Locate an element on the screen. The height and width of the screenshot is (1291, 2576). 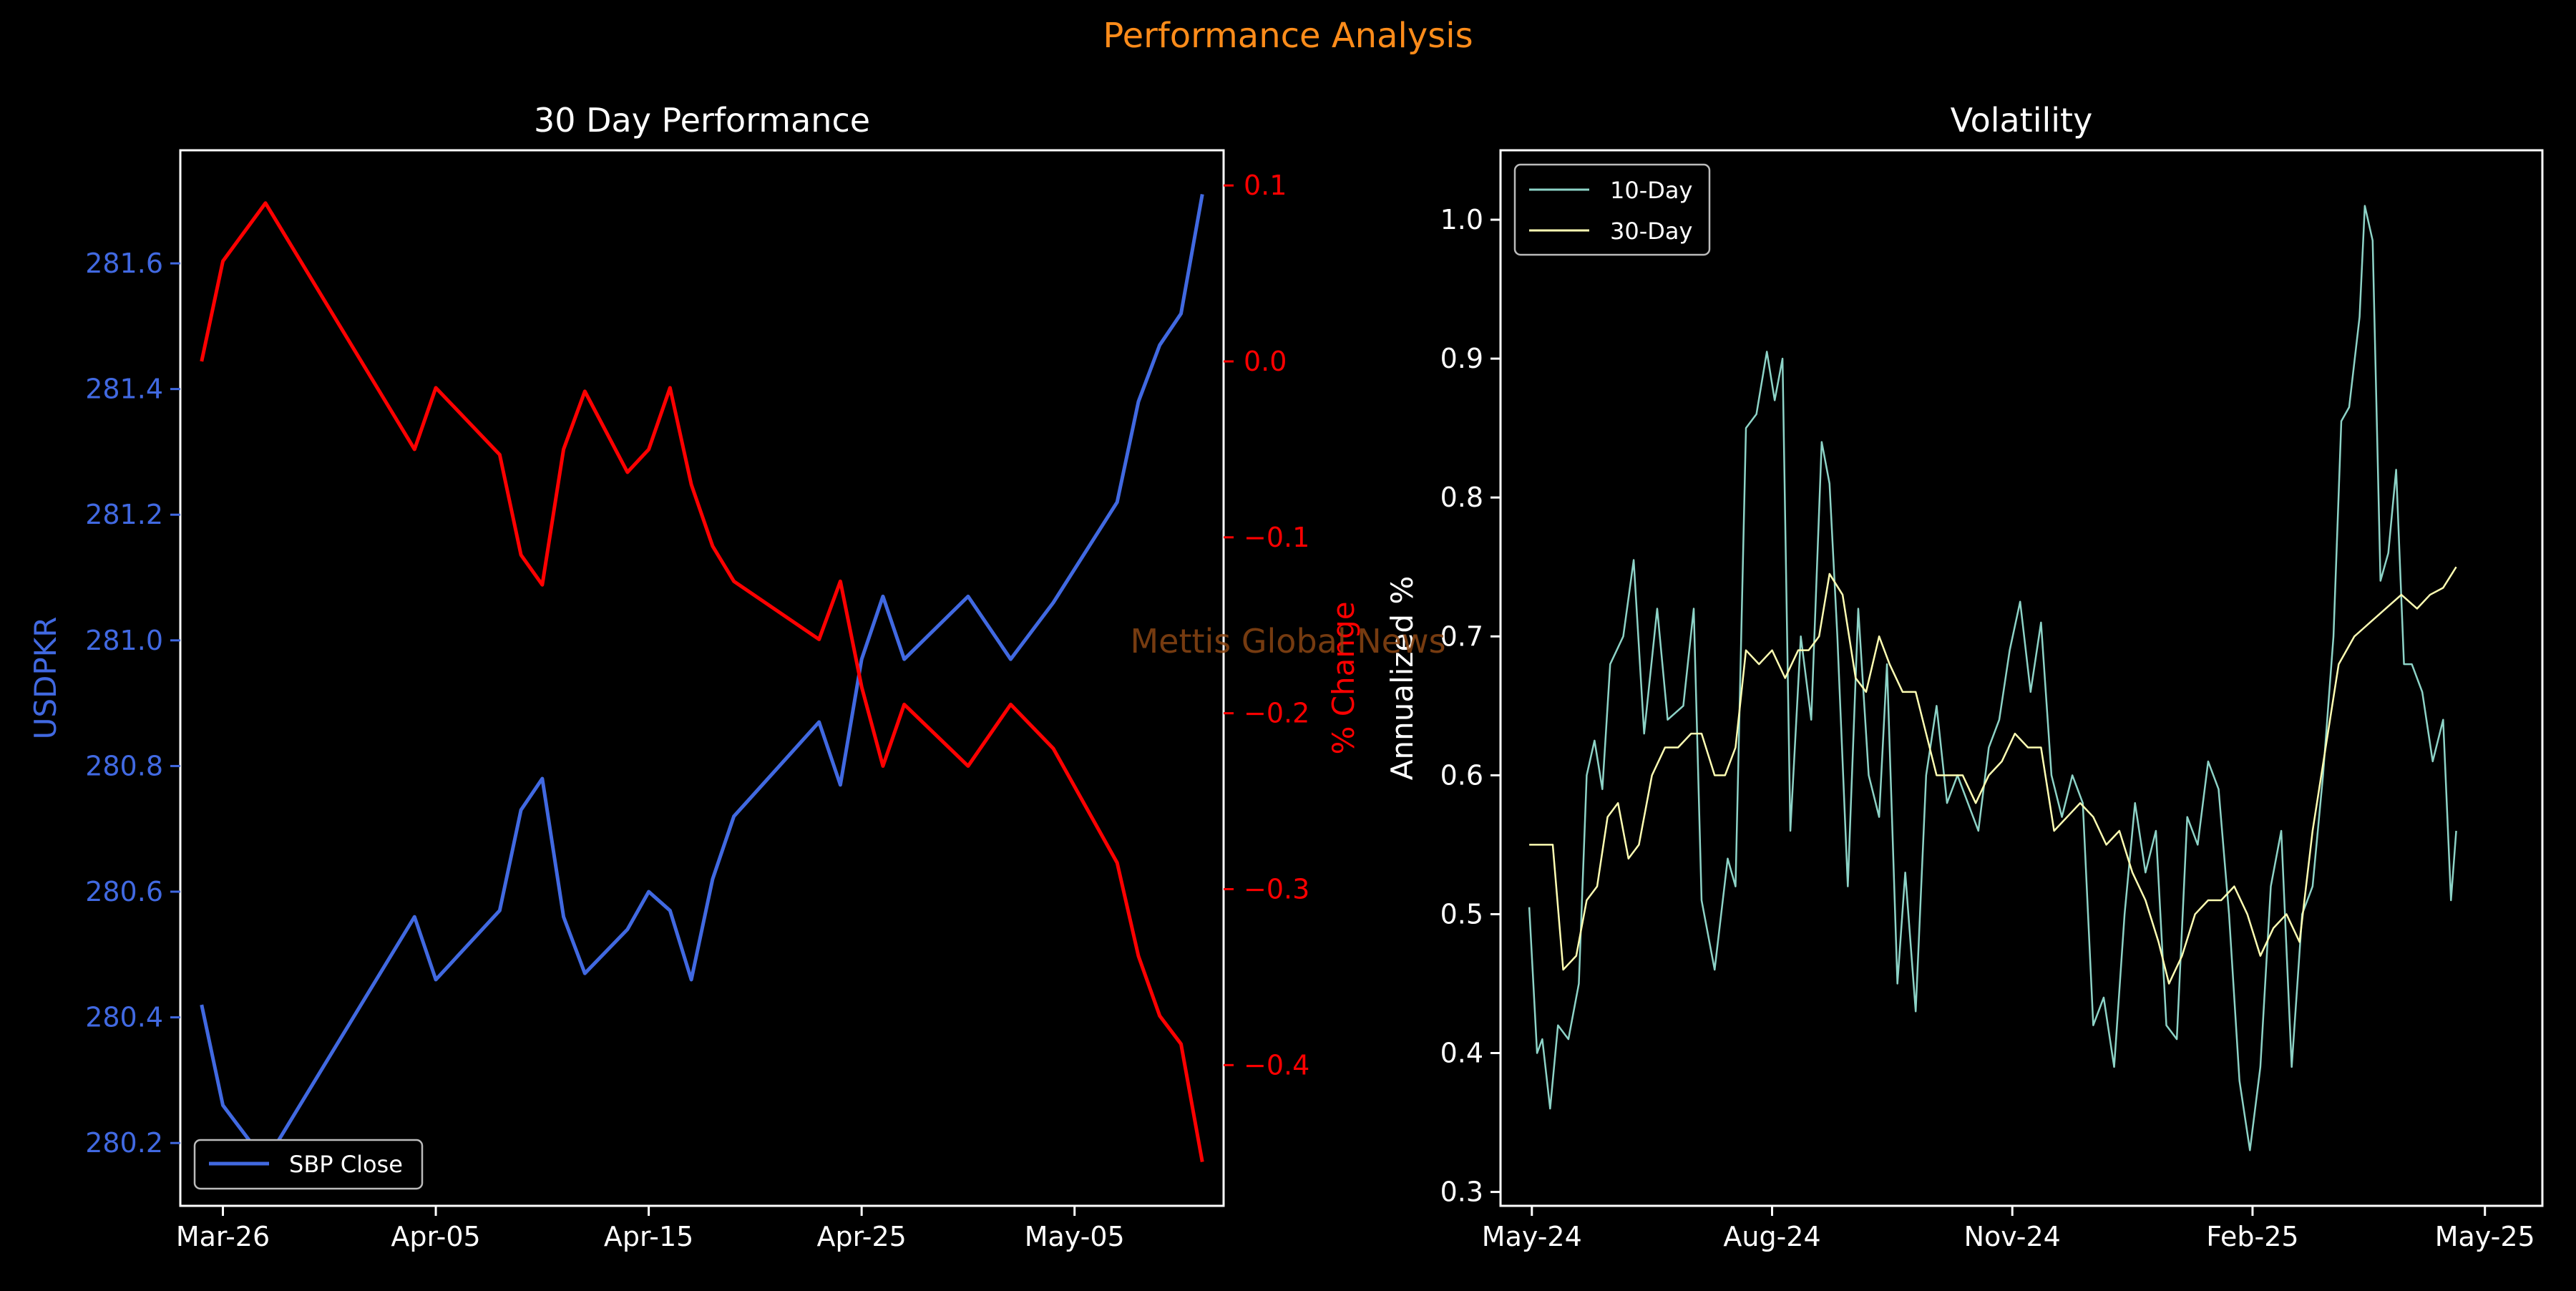
y-axis-label-right: % Change is located at coordinates (1343, 677).